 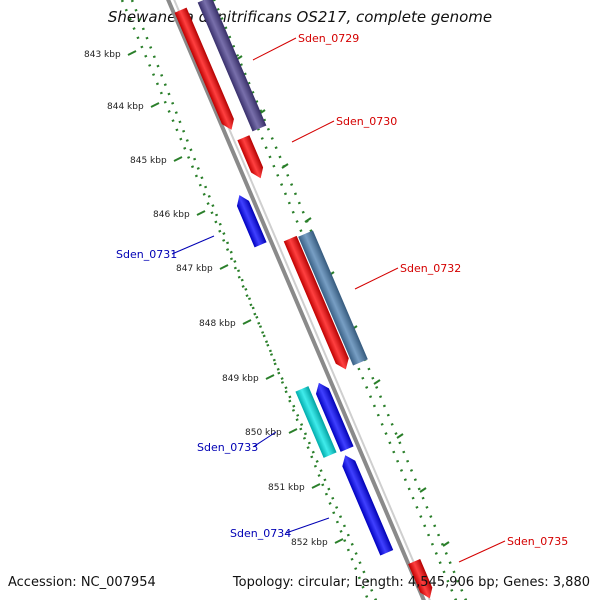 What do you see at coordinates (125, 107) in the screenshot?
I see `scale-tick-label: 844 kbp` at bounding box center [125, 107].